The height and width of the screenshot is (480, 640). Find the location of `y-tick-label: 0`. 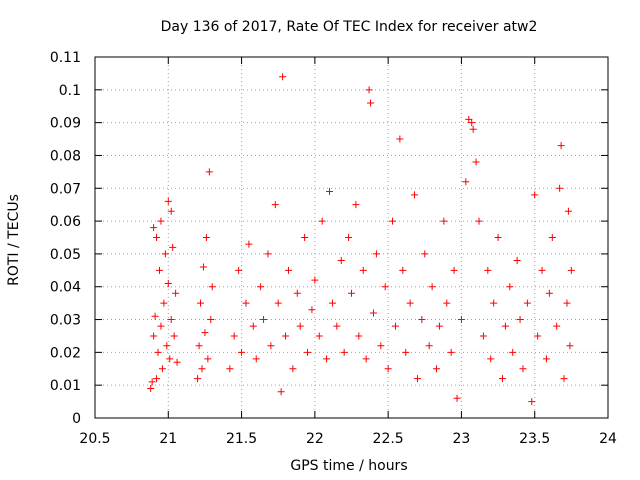

y-tick-label: 0 is located at coordinates (76, 419).